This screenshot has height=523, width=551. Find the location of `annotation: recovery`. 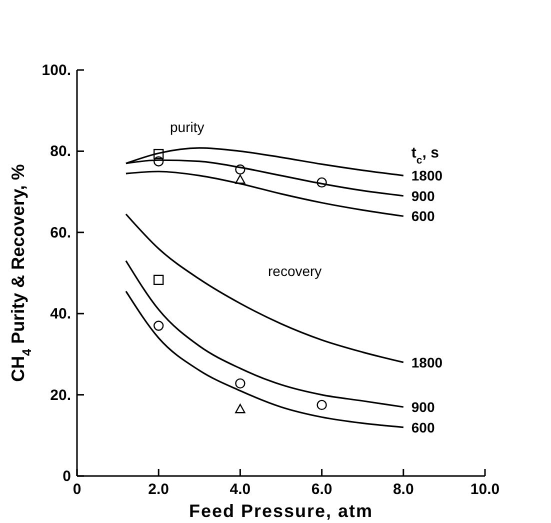

annotation: recovery is located at coordinates (295, 271).